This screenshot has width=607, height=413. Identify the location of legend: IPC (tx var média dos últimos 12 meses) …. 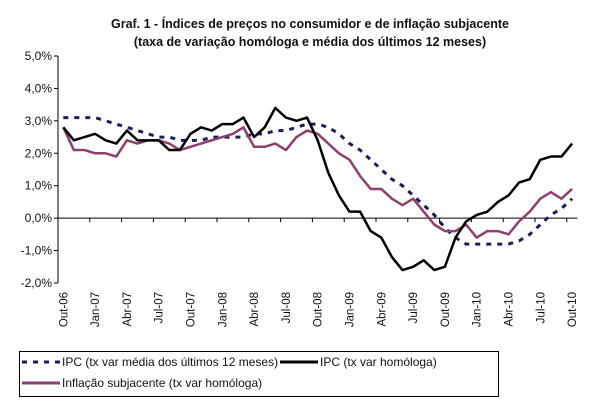
(259, 374).